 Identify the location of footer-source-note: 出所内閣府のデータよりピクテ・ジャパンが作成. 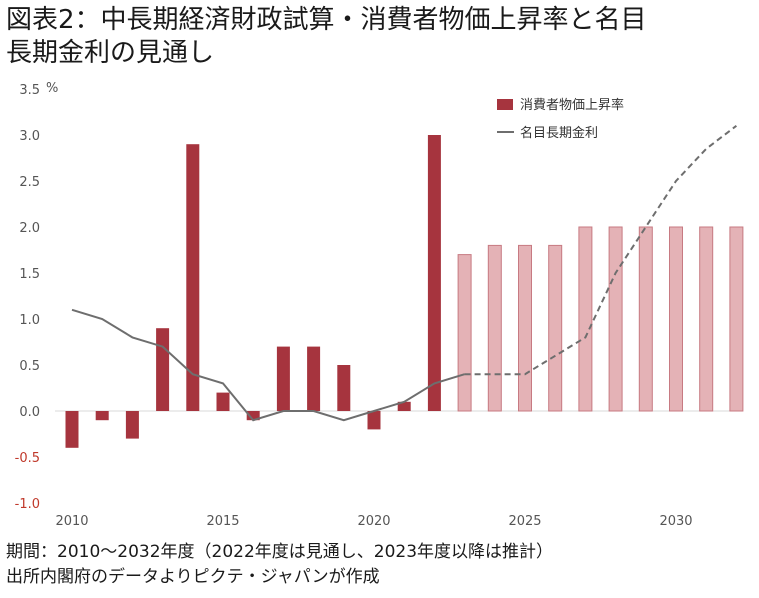
(193, 577).